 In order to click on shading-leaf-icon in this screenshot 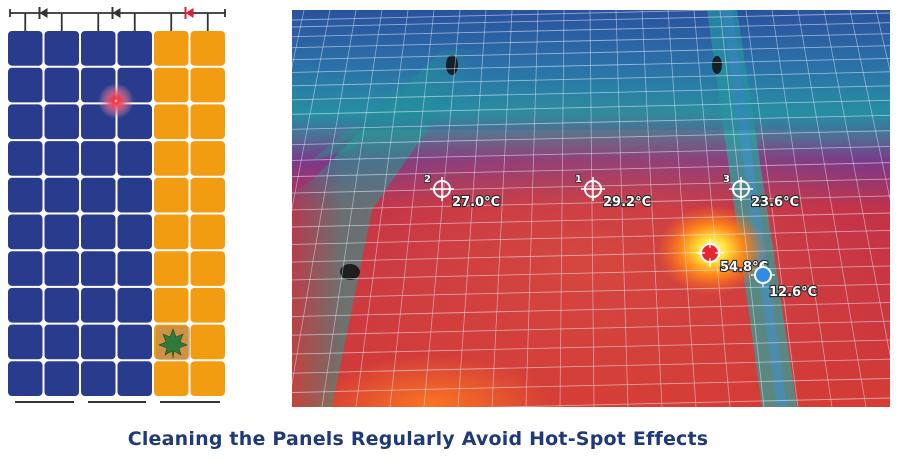, I will do `click(173, 343)`.